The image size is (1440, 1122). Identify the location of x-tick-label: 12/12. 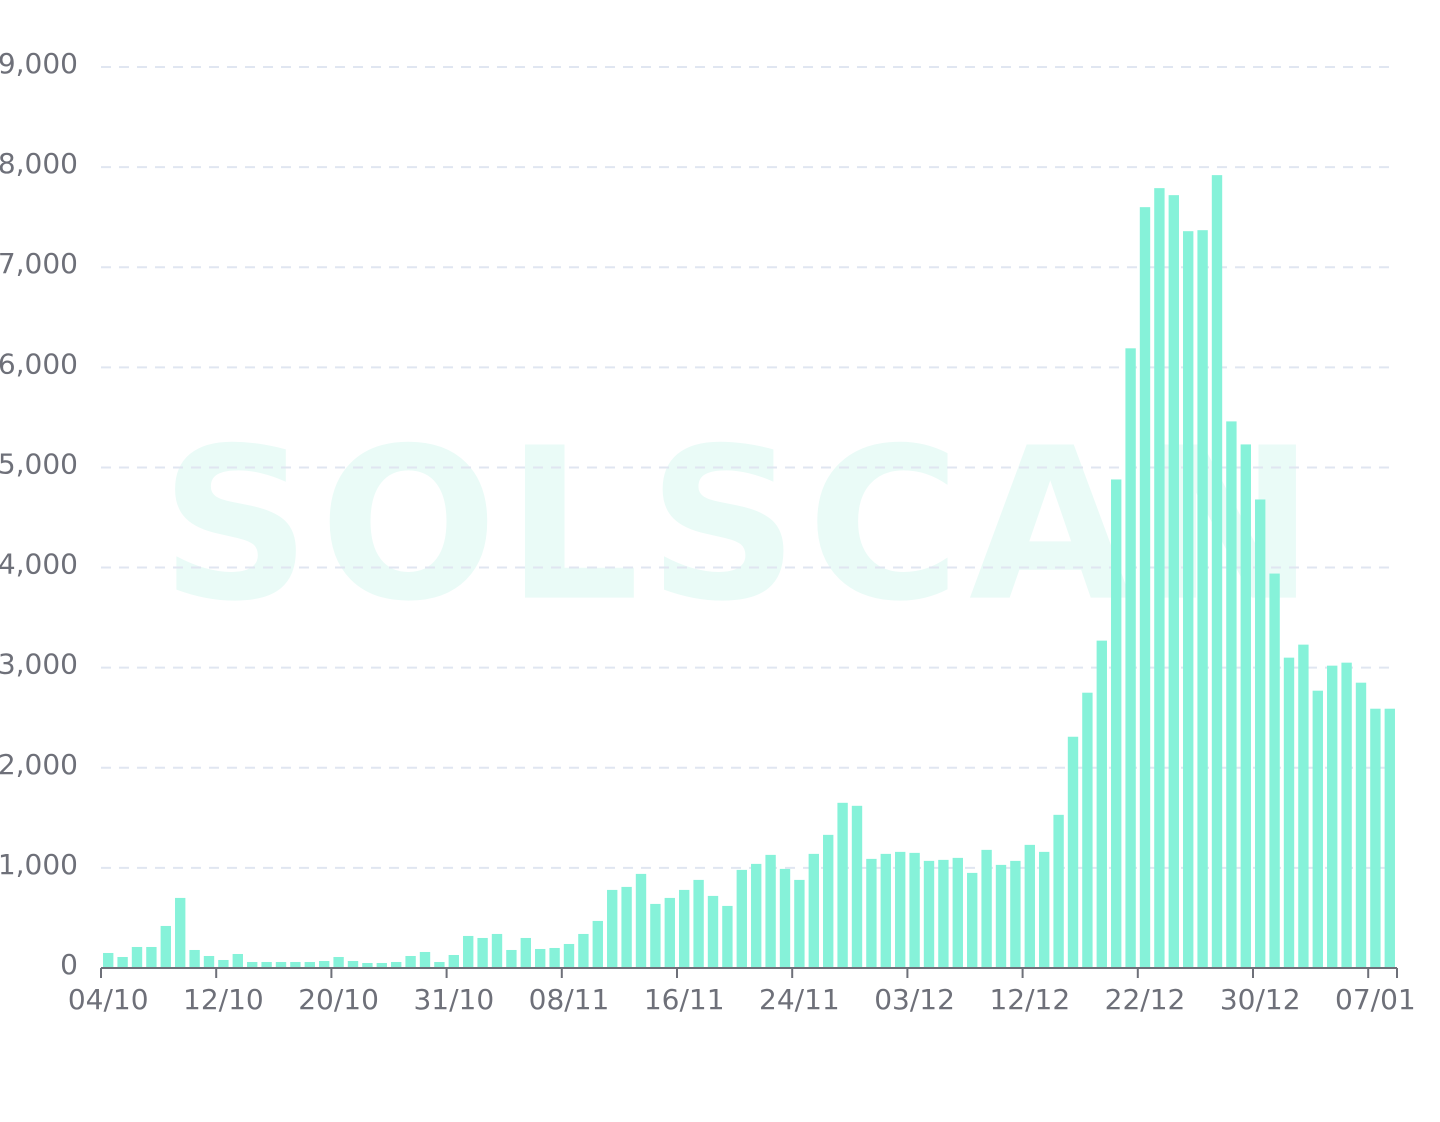
(1029, 999).